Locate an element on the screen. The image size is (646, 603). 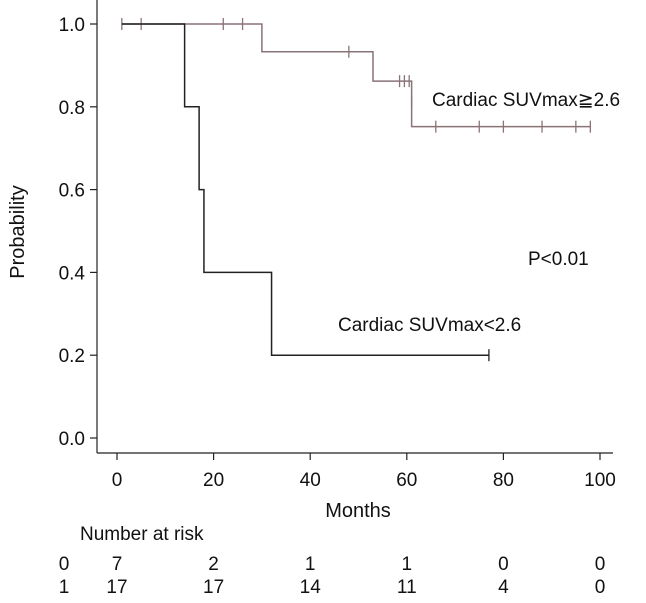
x-tick-label: 60 is located at coordinates (406, 480).